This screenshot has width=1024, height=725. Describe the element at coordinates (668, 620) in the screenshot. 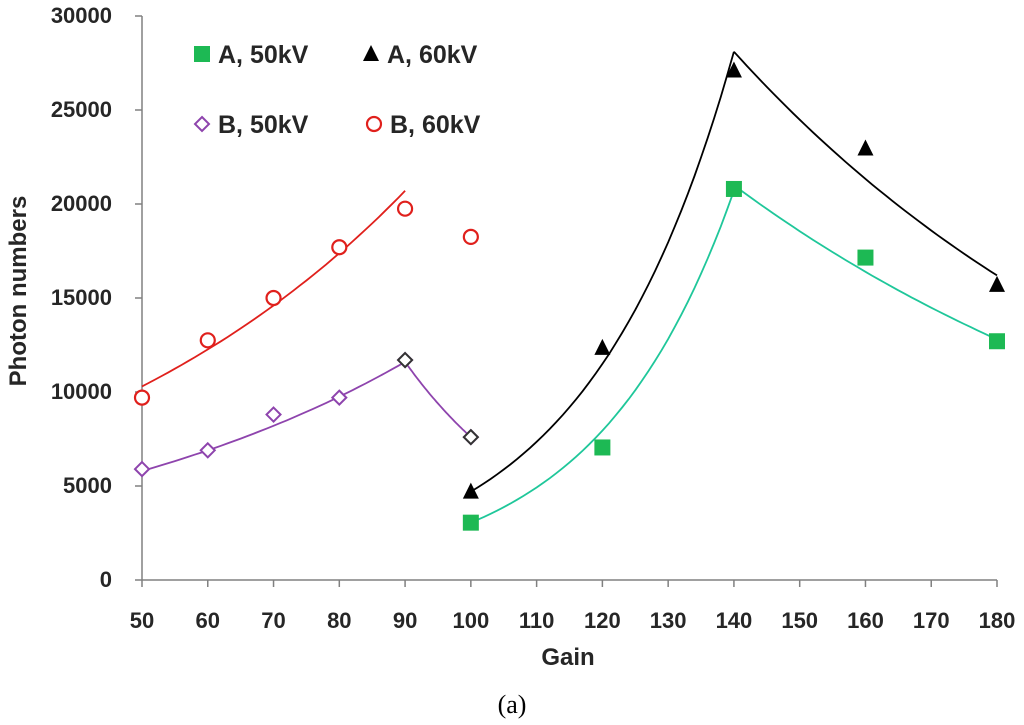

I see `x-tick-label: 130` at that location.